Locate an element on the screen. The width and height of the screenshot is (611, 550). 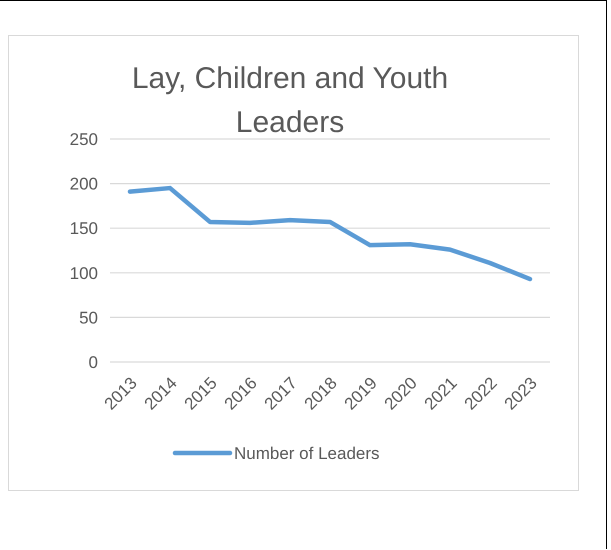
y-tick-label: 200 is located at coordinates (84, 184).